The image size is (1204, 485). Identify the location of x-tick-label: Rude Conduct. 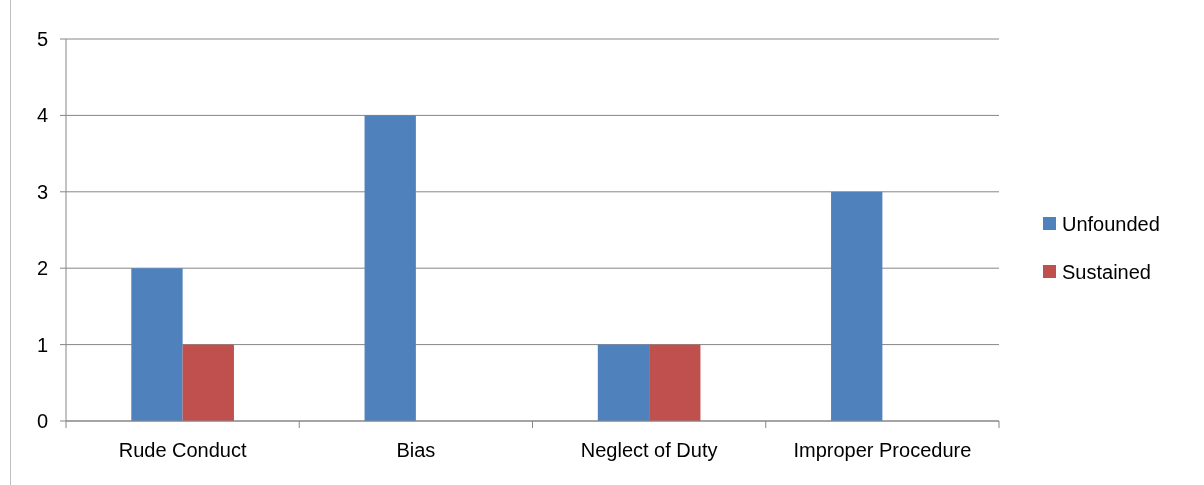
(182, 450).